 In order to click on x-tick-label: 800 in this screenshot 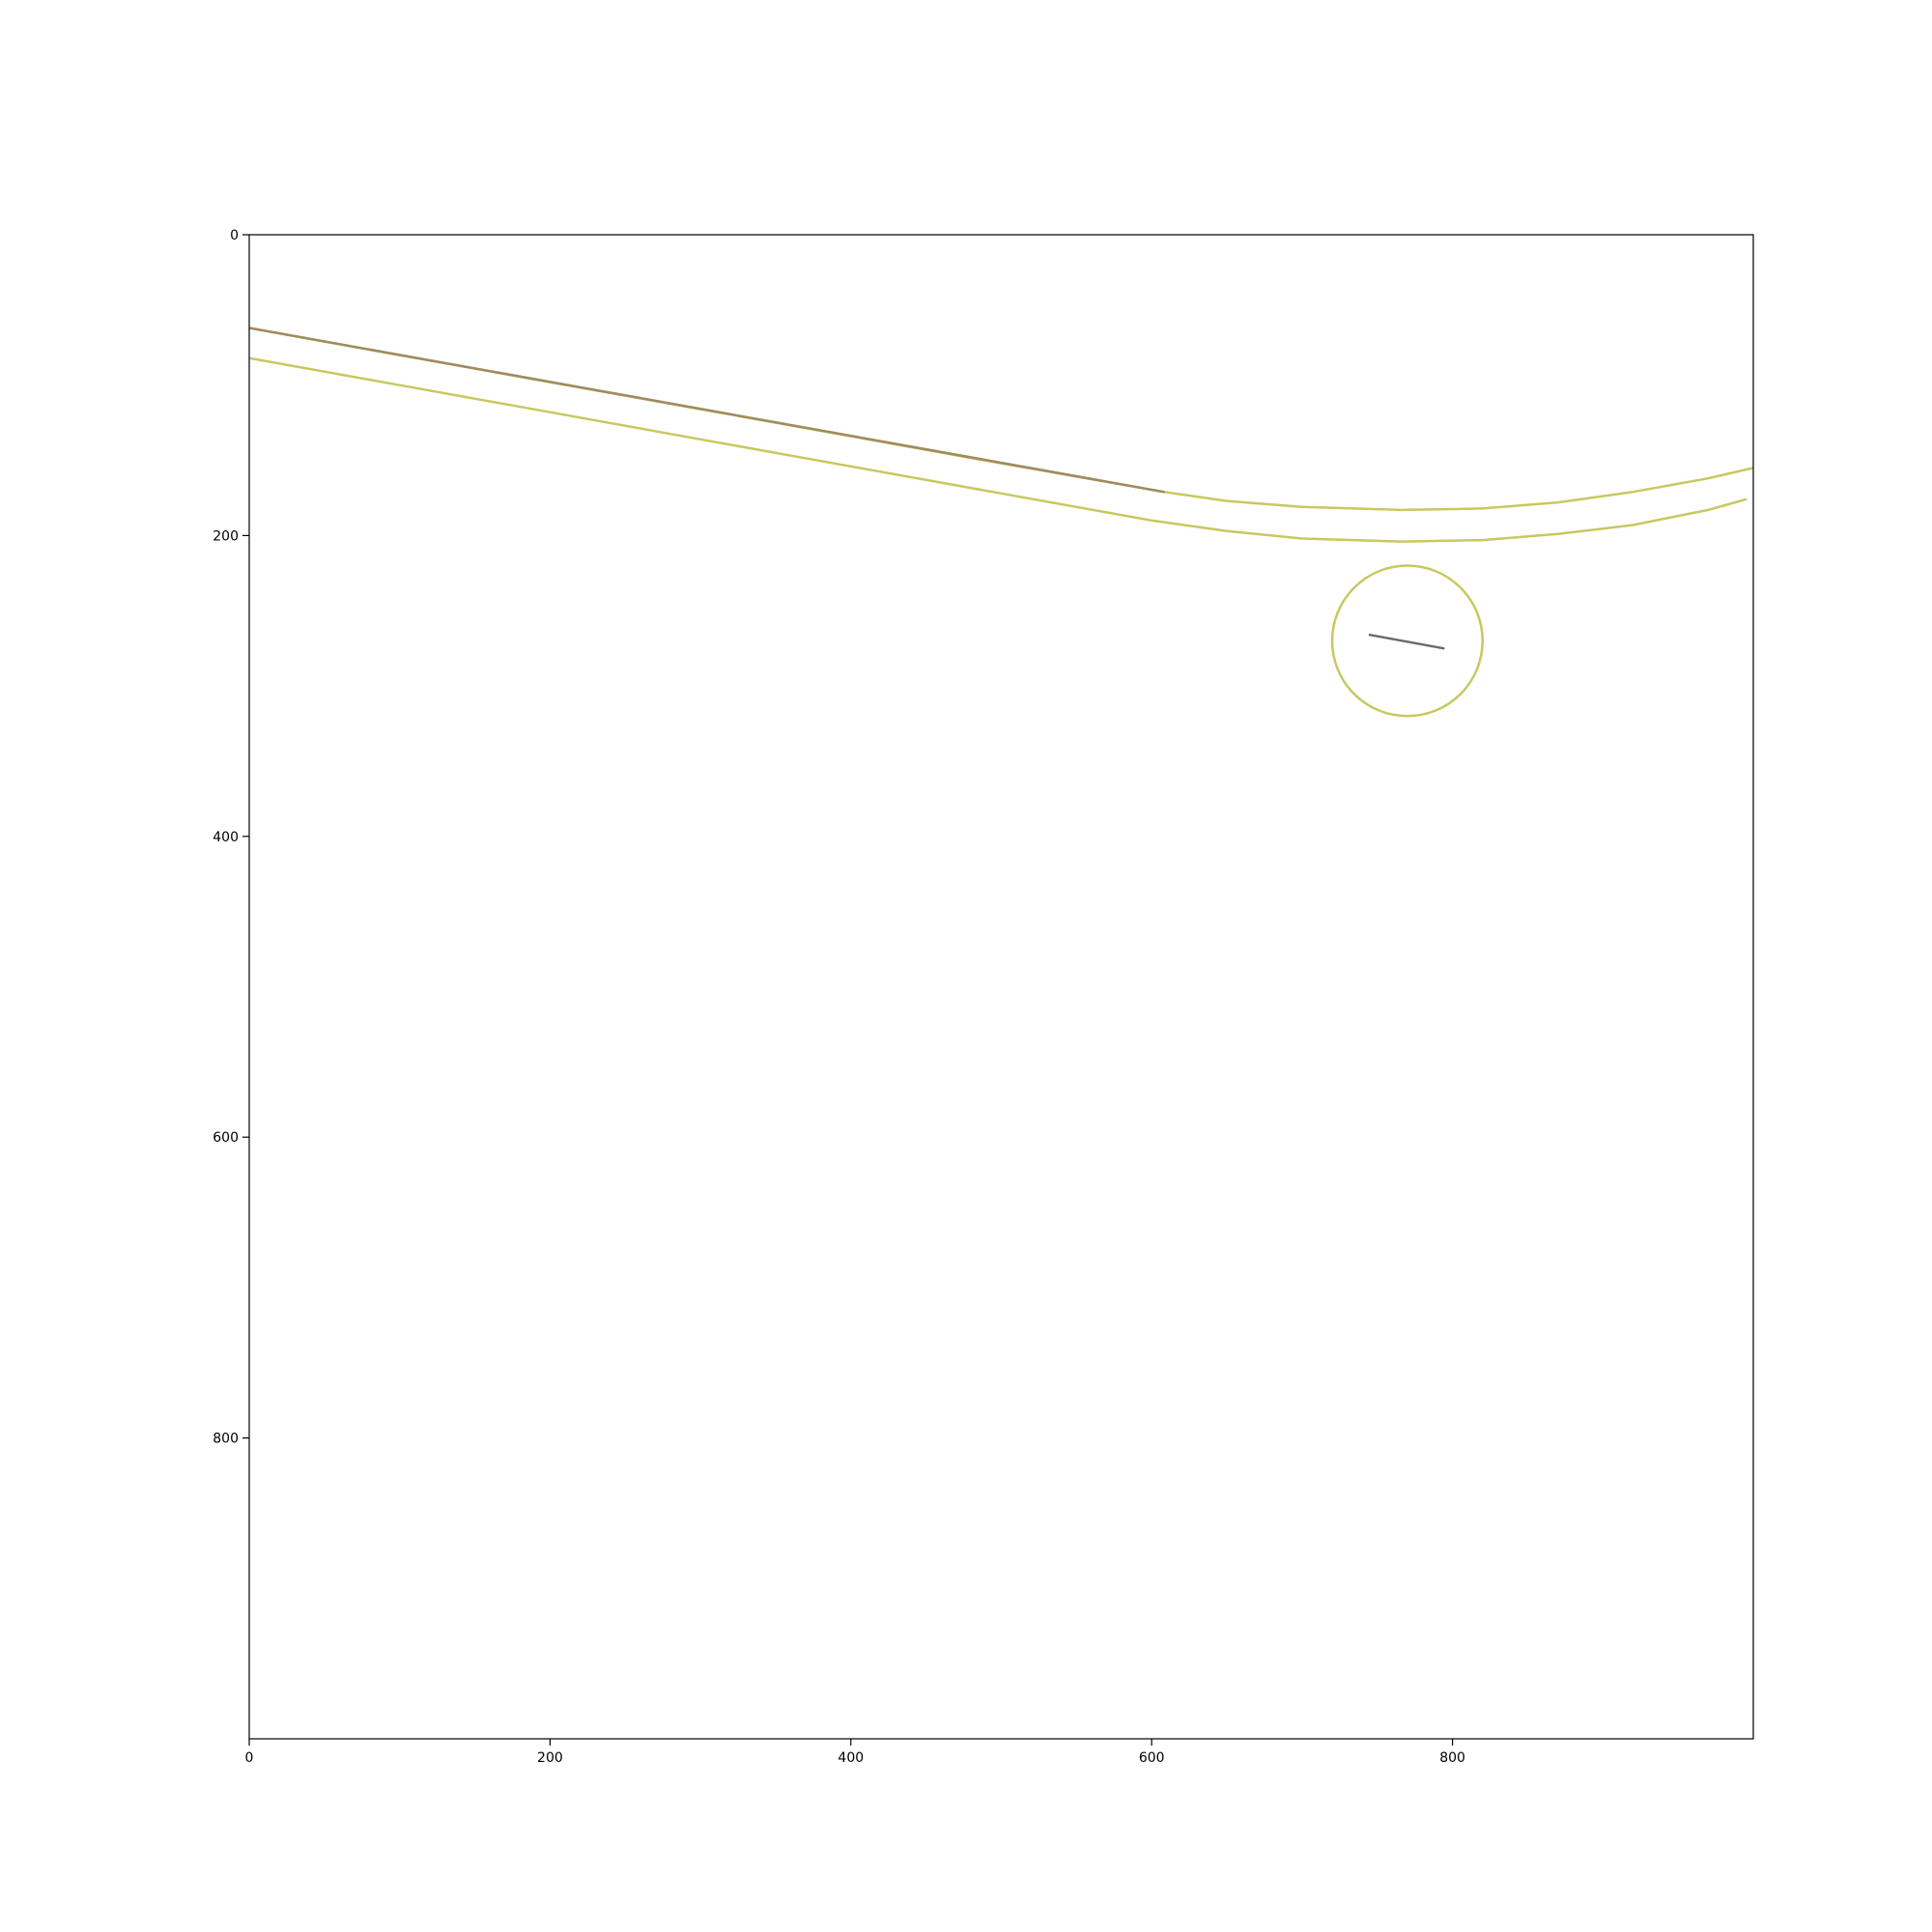, I will do `click(1452, 1758)`.